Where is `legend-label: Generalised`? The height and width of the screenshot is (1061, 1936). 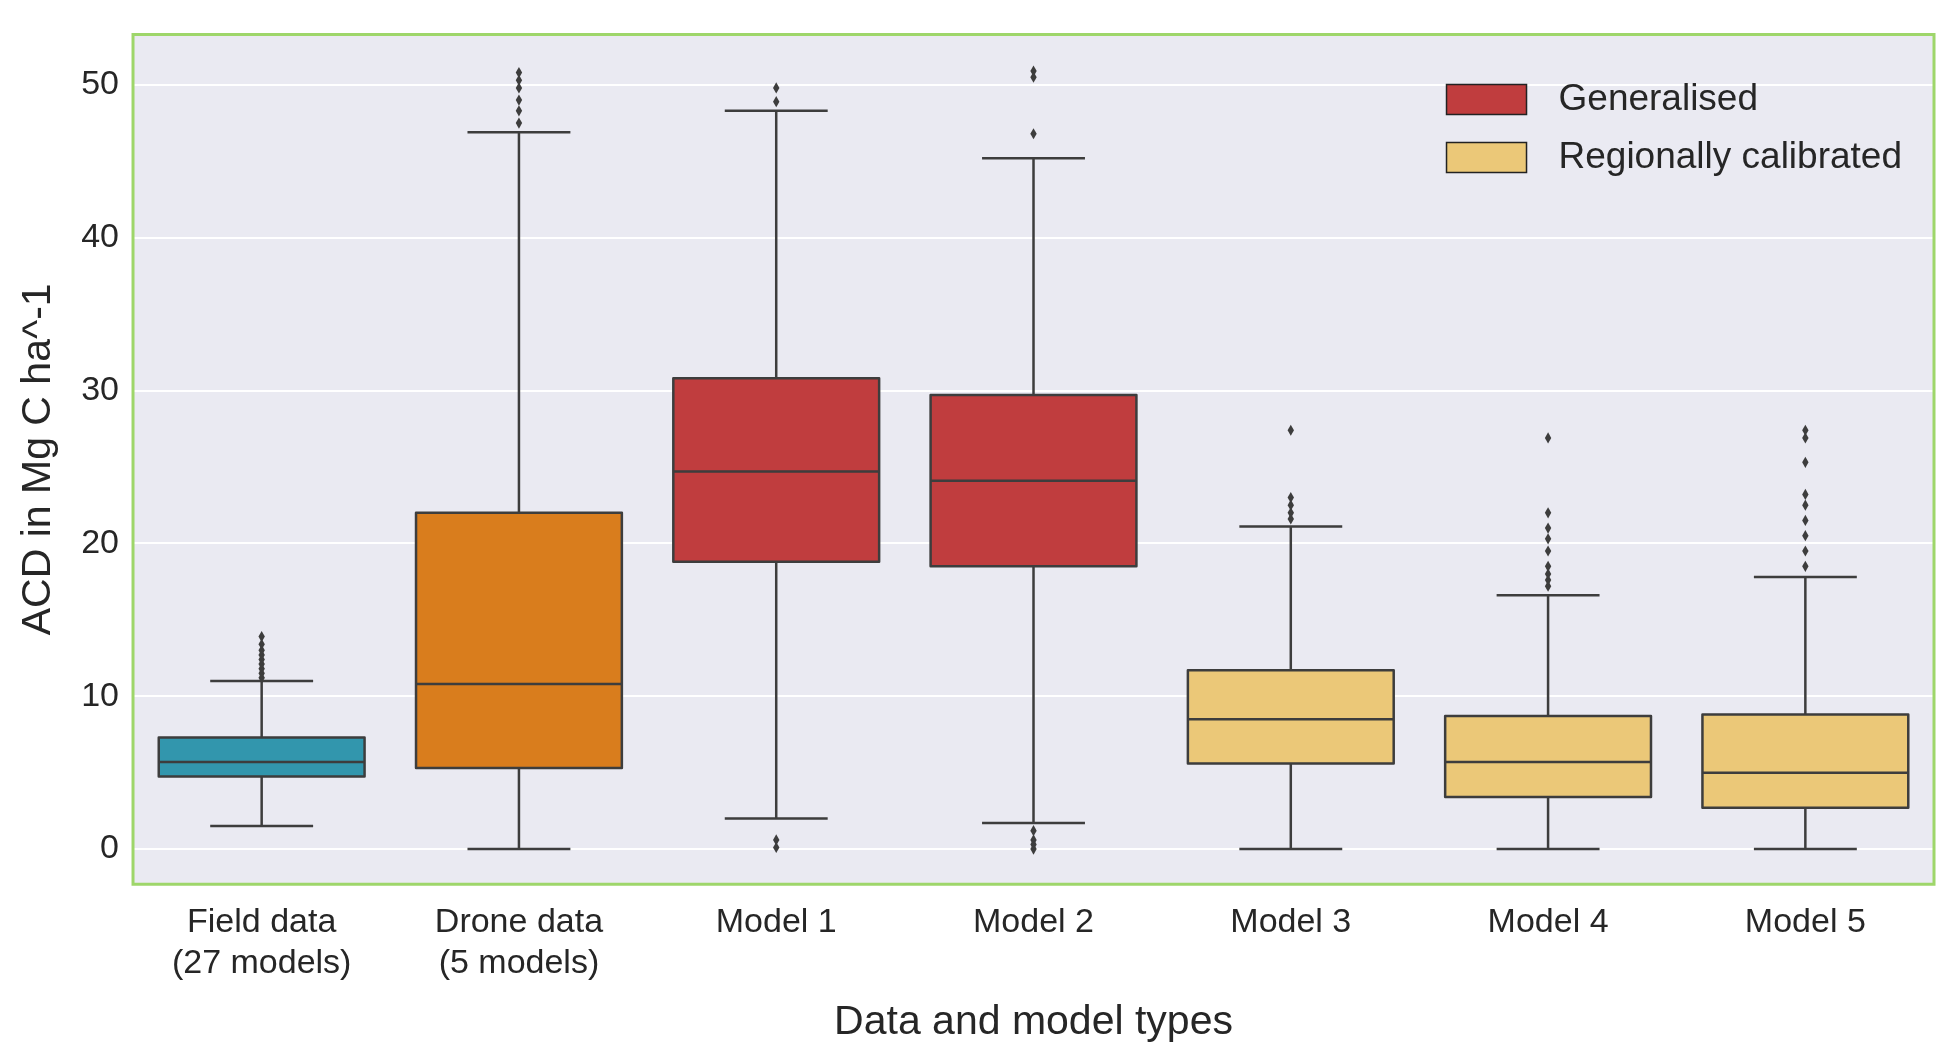 legend-label: Generalised is located at coordinates (1658, 97).